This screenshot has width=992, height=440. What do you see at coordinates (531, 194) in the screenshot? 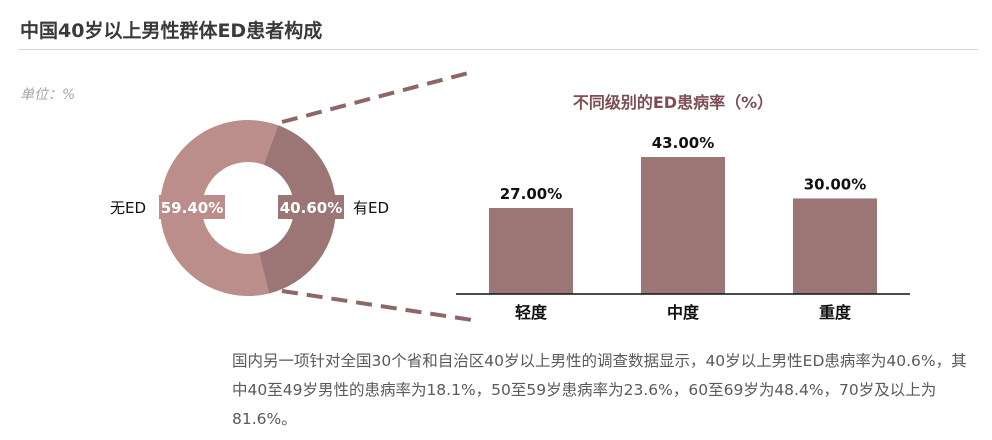
I see `bar-value-label: 27.00%` at bounding box center [531, 194].